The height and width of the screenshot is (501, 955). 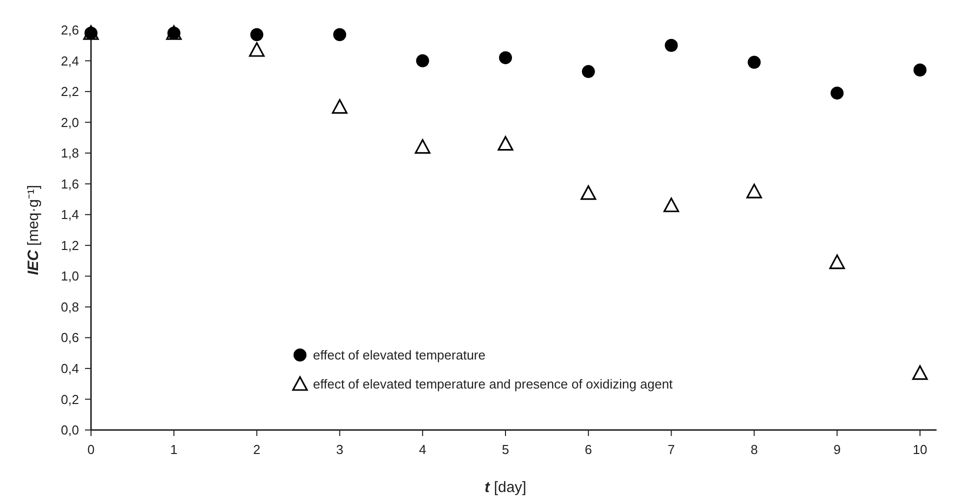 What do you see at coordinates (671, 449) in the screenshot?
I see `x-tick-label: 7` at bounding box center [671, 449].